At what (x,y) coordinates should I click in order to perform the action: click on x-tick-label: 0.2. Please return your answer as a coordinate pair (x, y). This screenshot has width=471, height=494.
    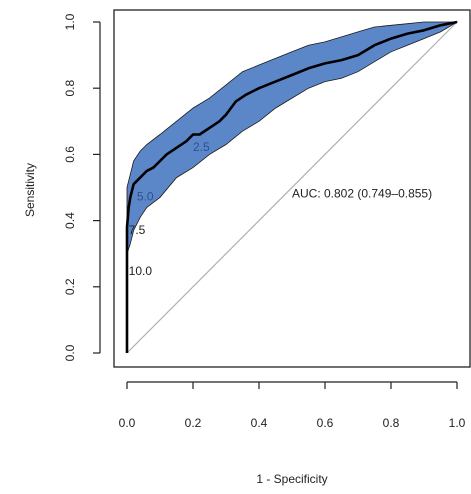
    Looking at the image, I should click on (193, 423).